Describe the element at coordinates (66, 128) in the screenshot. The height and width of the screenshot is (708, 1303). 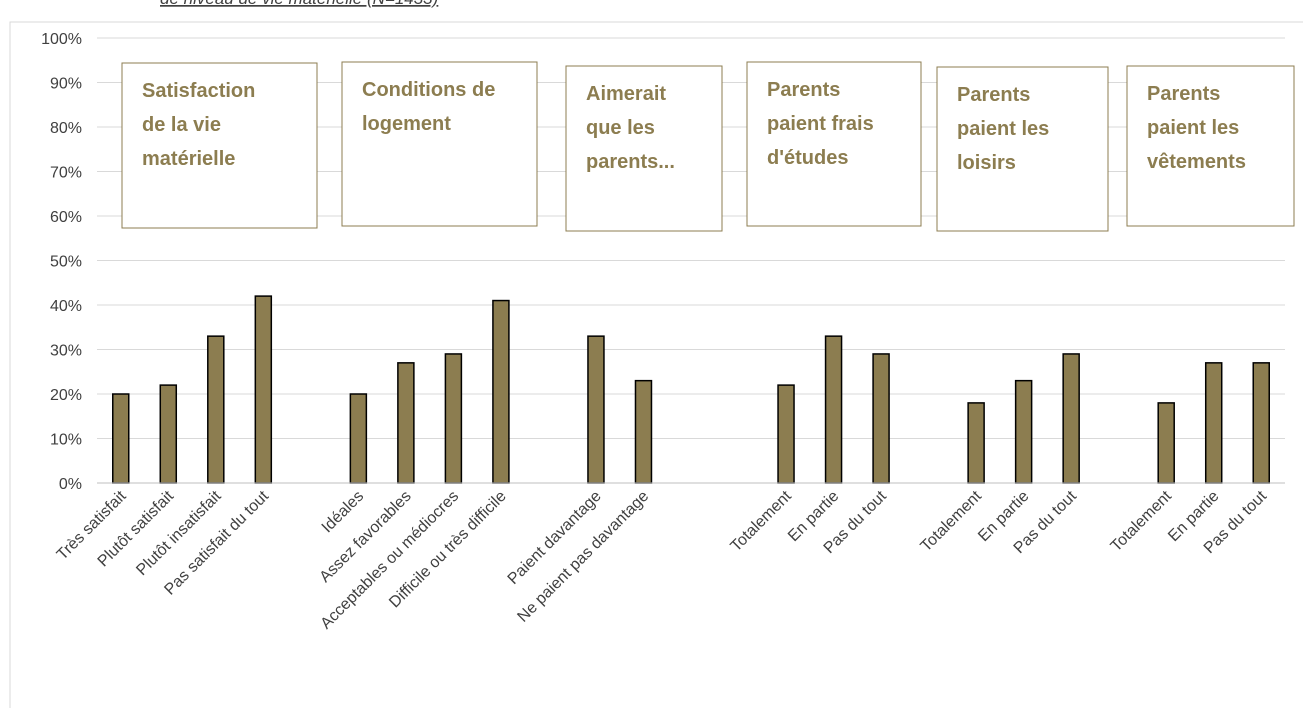
I see `y-tick-label: 80%` at that location.